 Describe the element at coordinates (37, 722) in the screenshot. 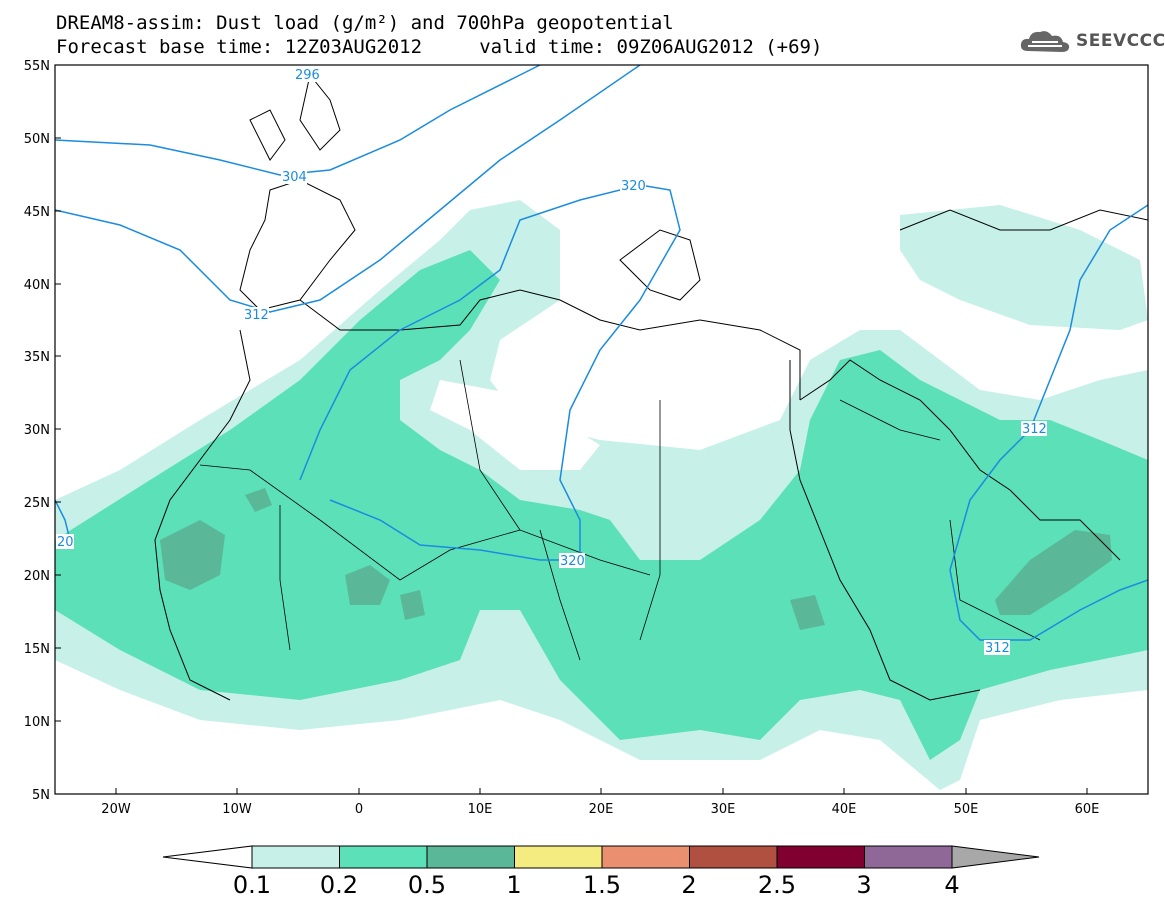

I see `lat-tick-label: 10N` at that location.